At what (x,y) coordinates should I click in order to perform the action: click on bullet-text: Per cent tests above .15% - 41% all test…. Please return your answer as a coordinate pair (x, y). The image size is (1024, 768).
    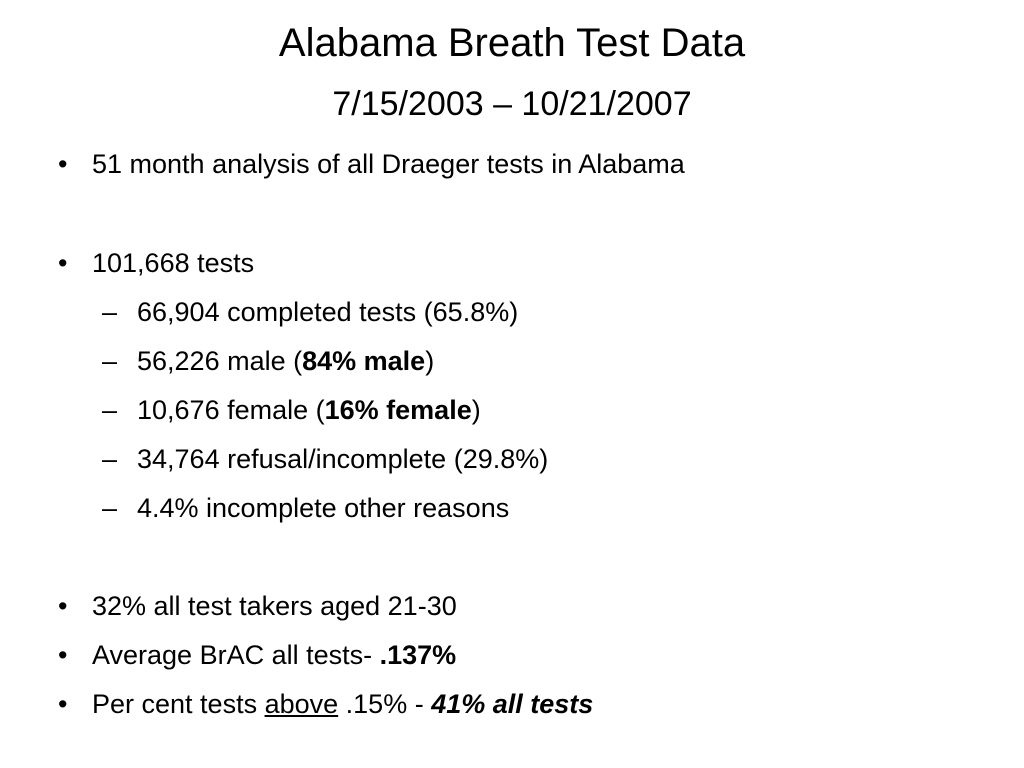
    Looking at the image, I should click on (342, 704).